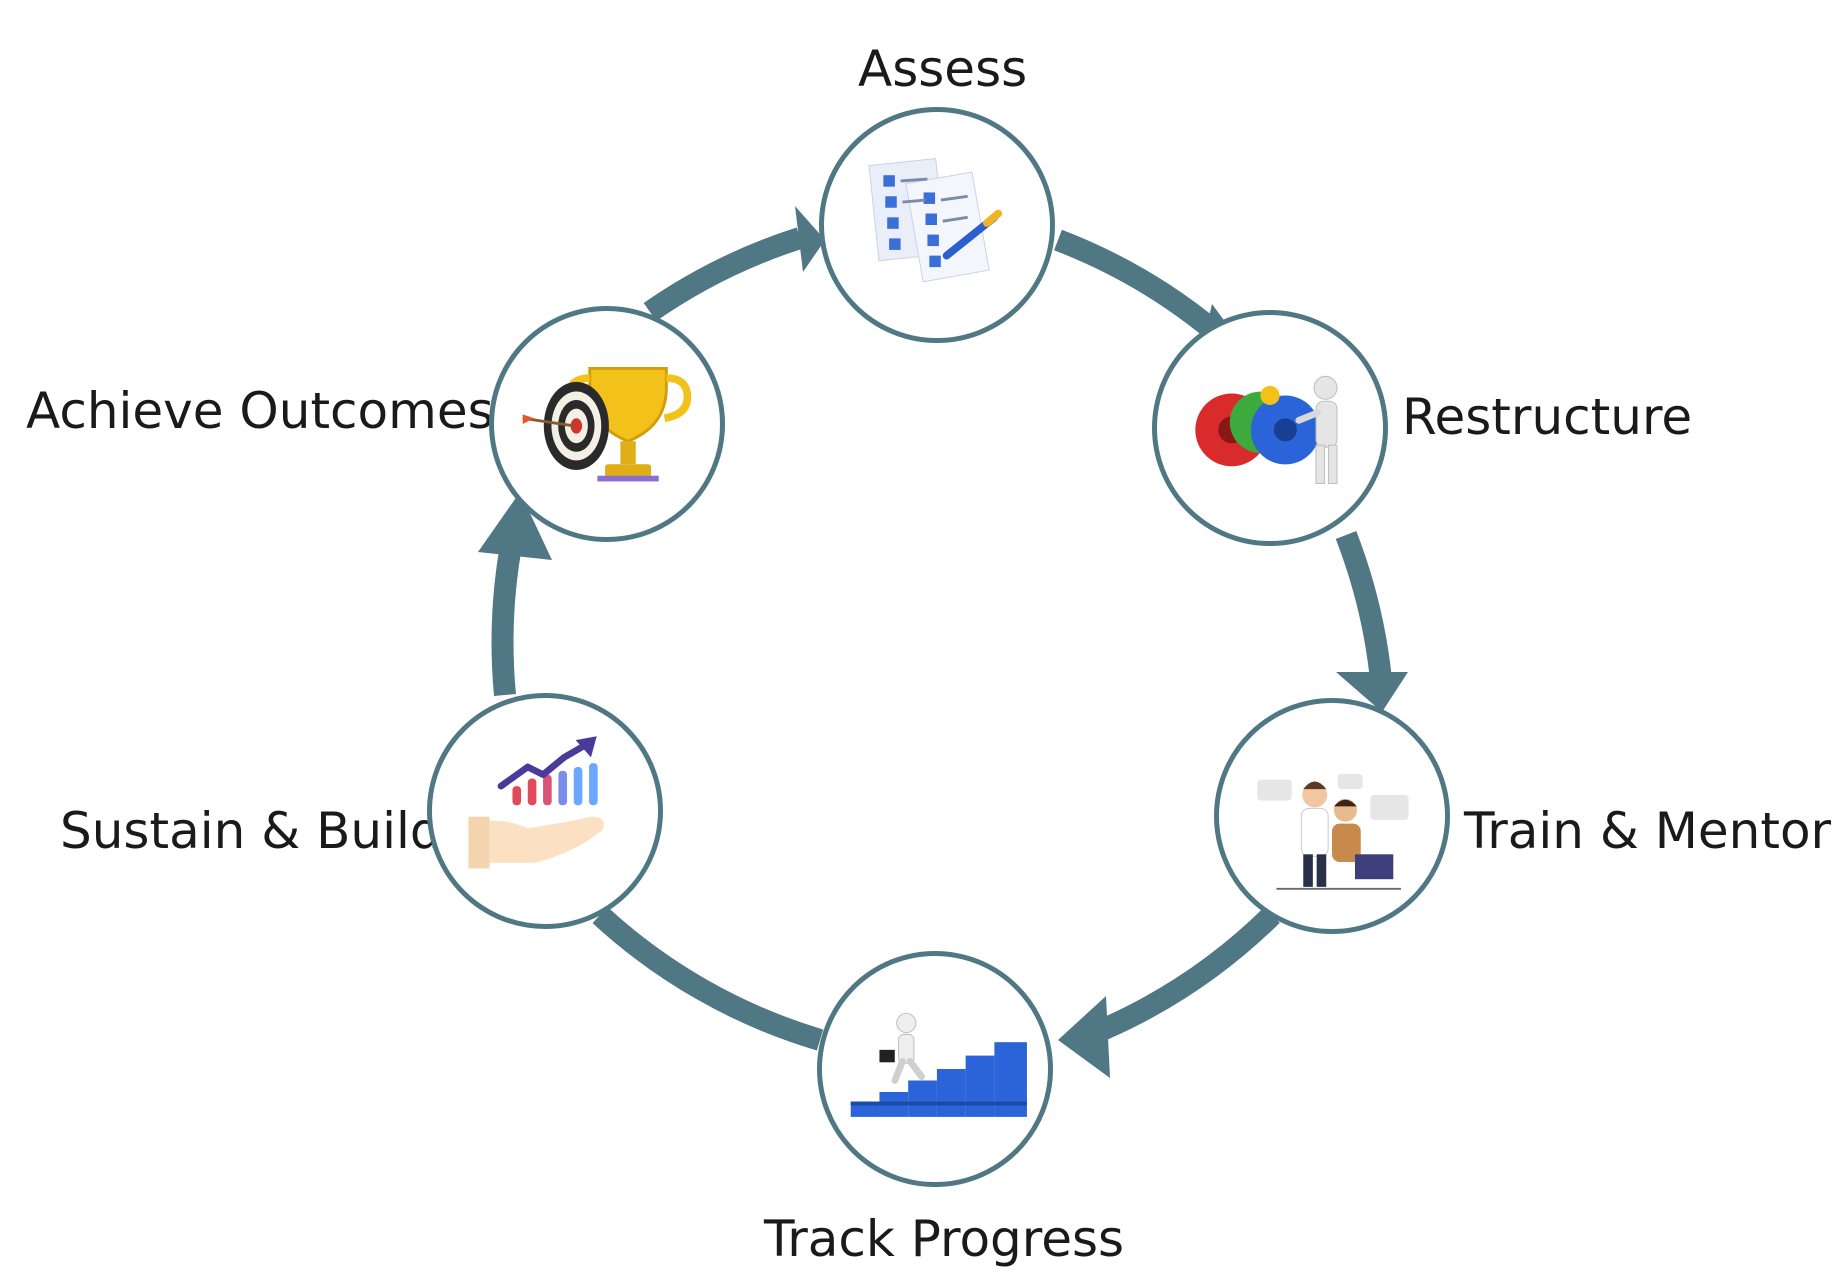 Image resolution: width=1841 pixels, height=1276 pixels. I want to click on step-node-track, so click(935, 1069).